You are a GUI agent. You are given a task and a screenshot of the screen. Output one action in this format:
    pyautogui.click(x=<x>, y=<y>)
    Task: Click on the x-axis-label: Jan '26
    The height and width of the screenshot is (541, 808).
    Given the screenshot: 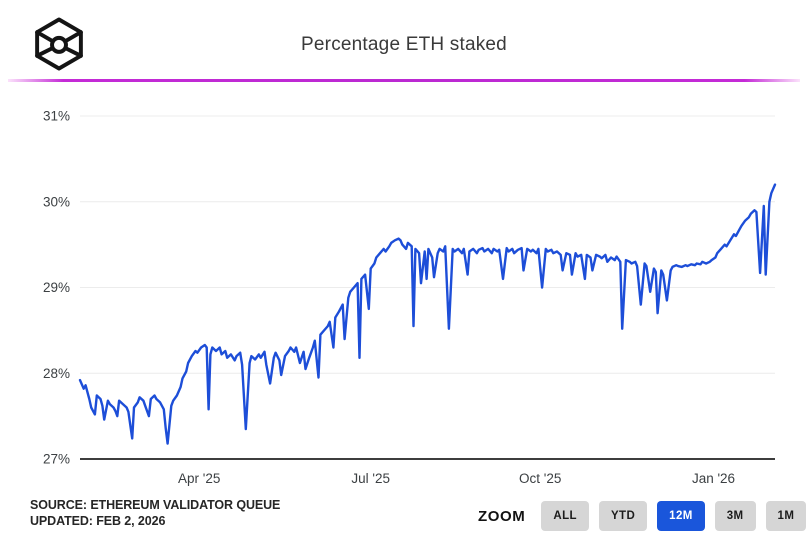 What is the action you would take?
    pyautogui.click(x=713, y=478)
    